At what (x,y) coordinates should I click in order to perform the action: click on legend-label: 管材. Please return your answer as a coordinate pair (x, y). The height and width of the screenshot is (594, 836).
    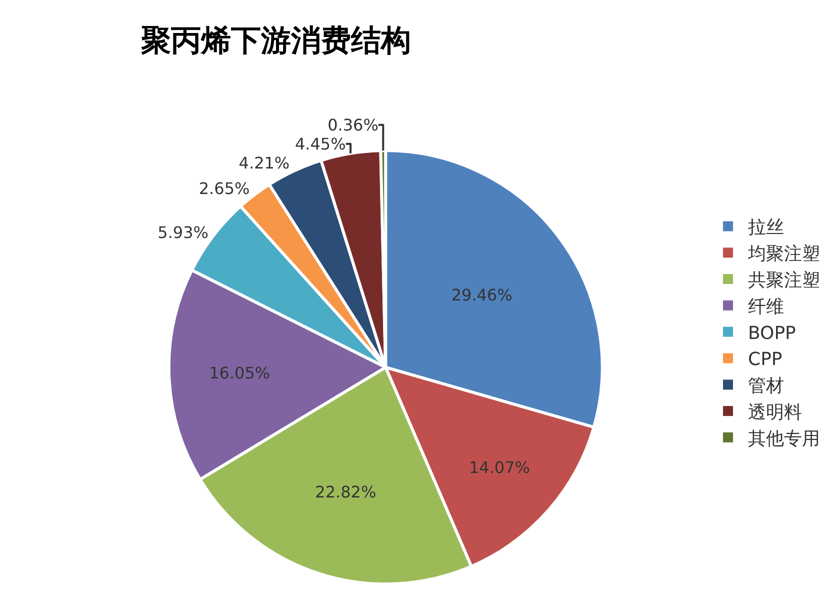
    Looking at the image, I should click on (766, 386).